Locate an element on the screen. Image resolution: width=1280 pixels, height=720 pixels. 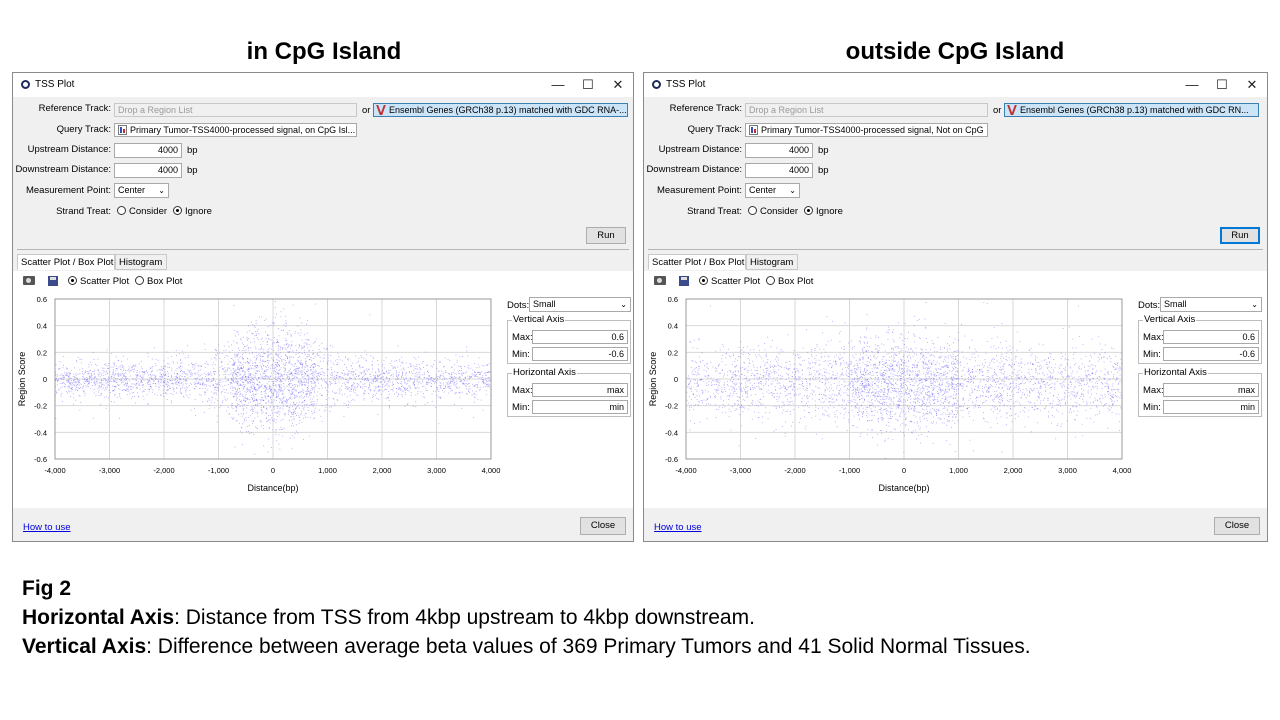
vertical-max-input: 0.6 is located at coordinates (580, 337).